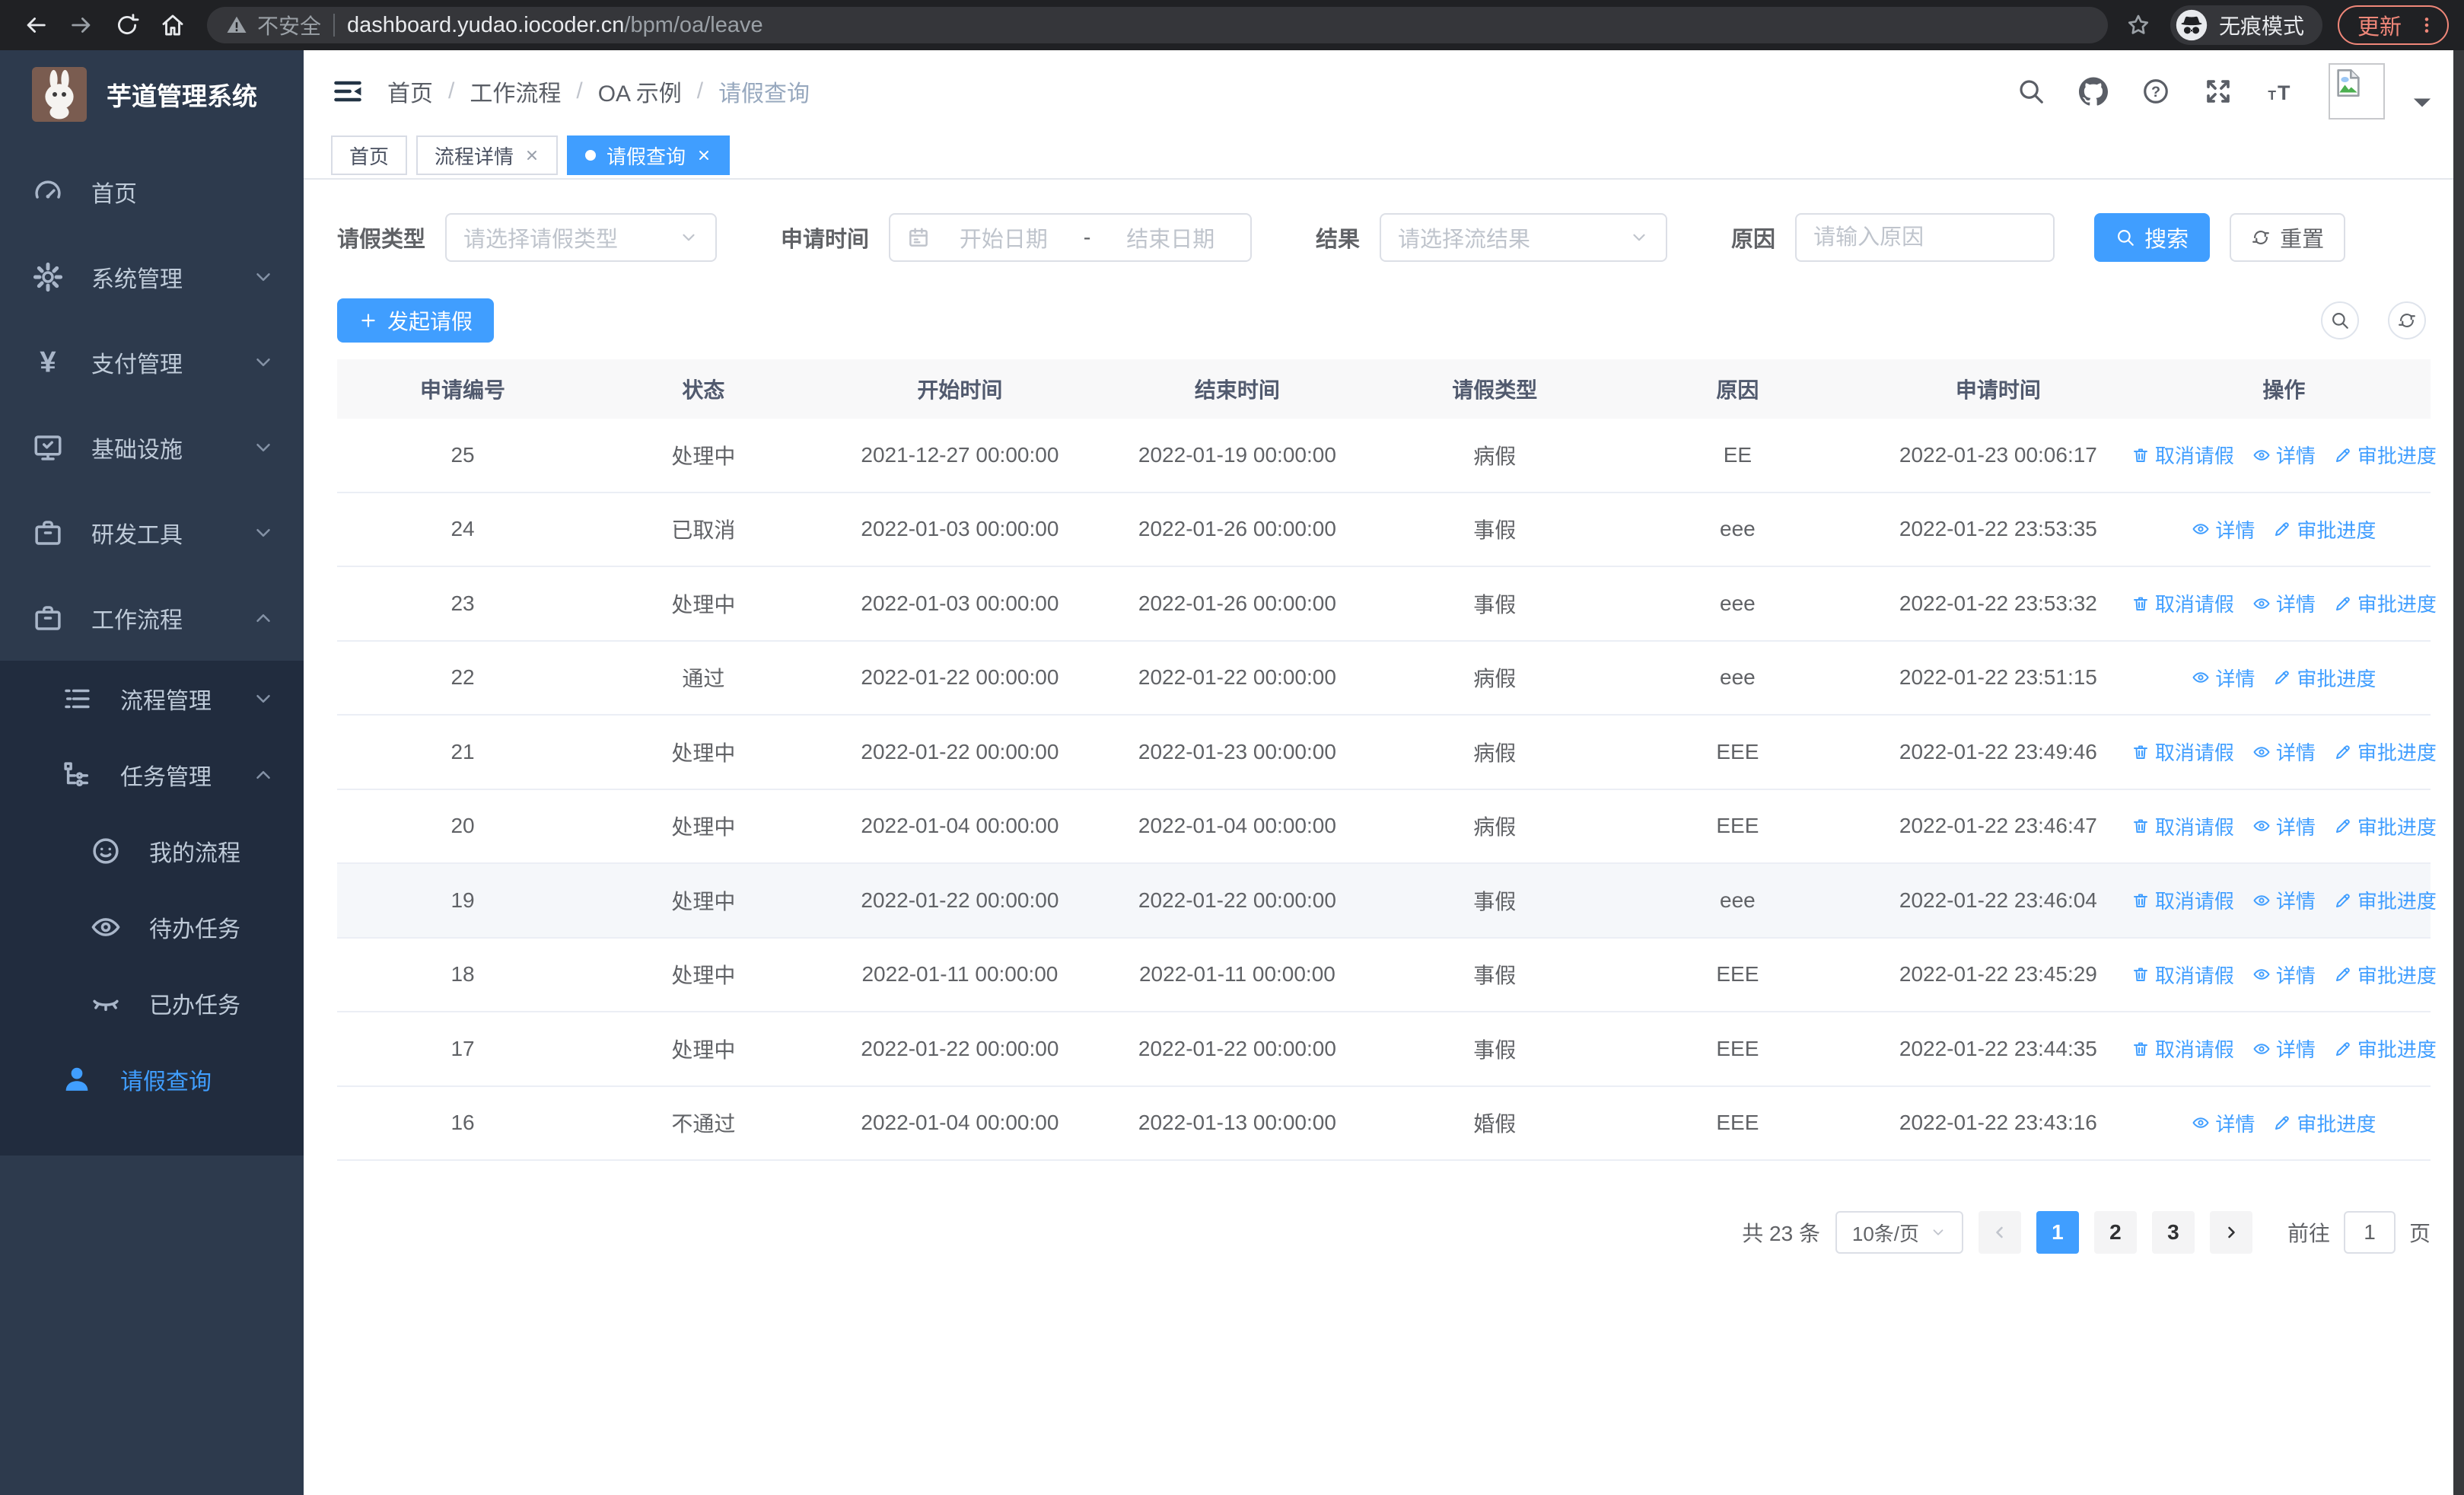 The image size is (2464, 1495). What do you see at coordinates (693, 25) in the screenshot?
I see `url-path: /bpm/oa/leave` at bounding box center [693, 25].